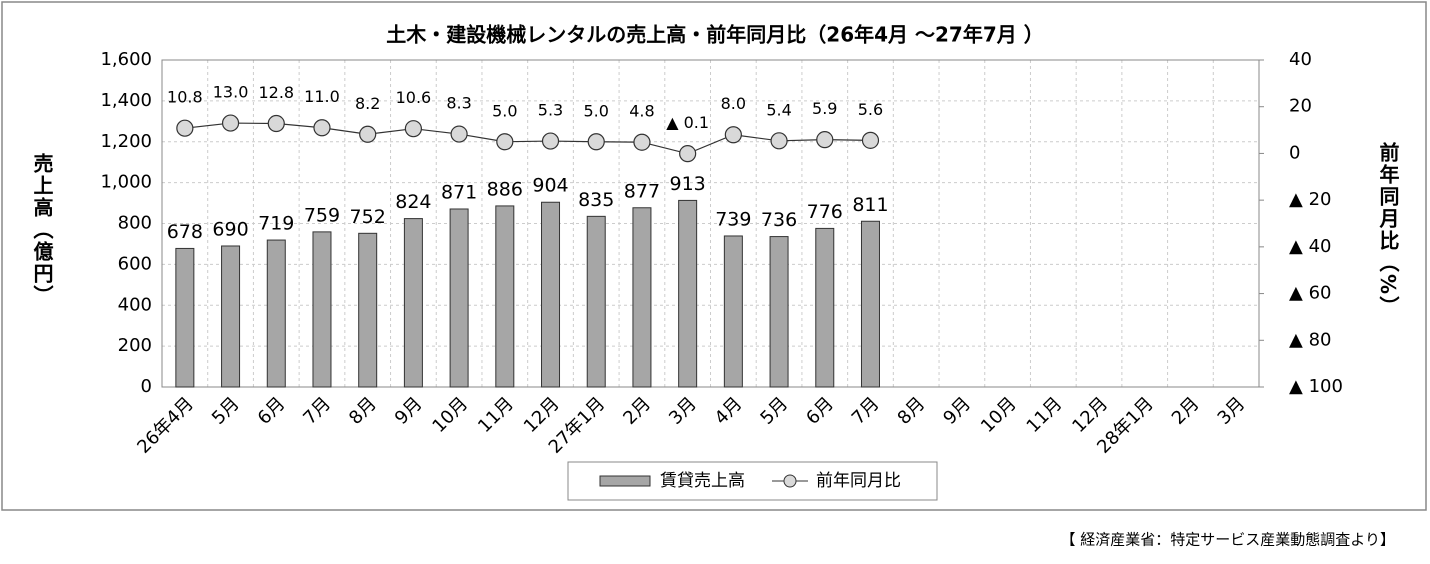  Describe the element at coordinates (641, 111) in the screenshot. I see `line-value-label: 4.8` at that location.